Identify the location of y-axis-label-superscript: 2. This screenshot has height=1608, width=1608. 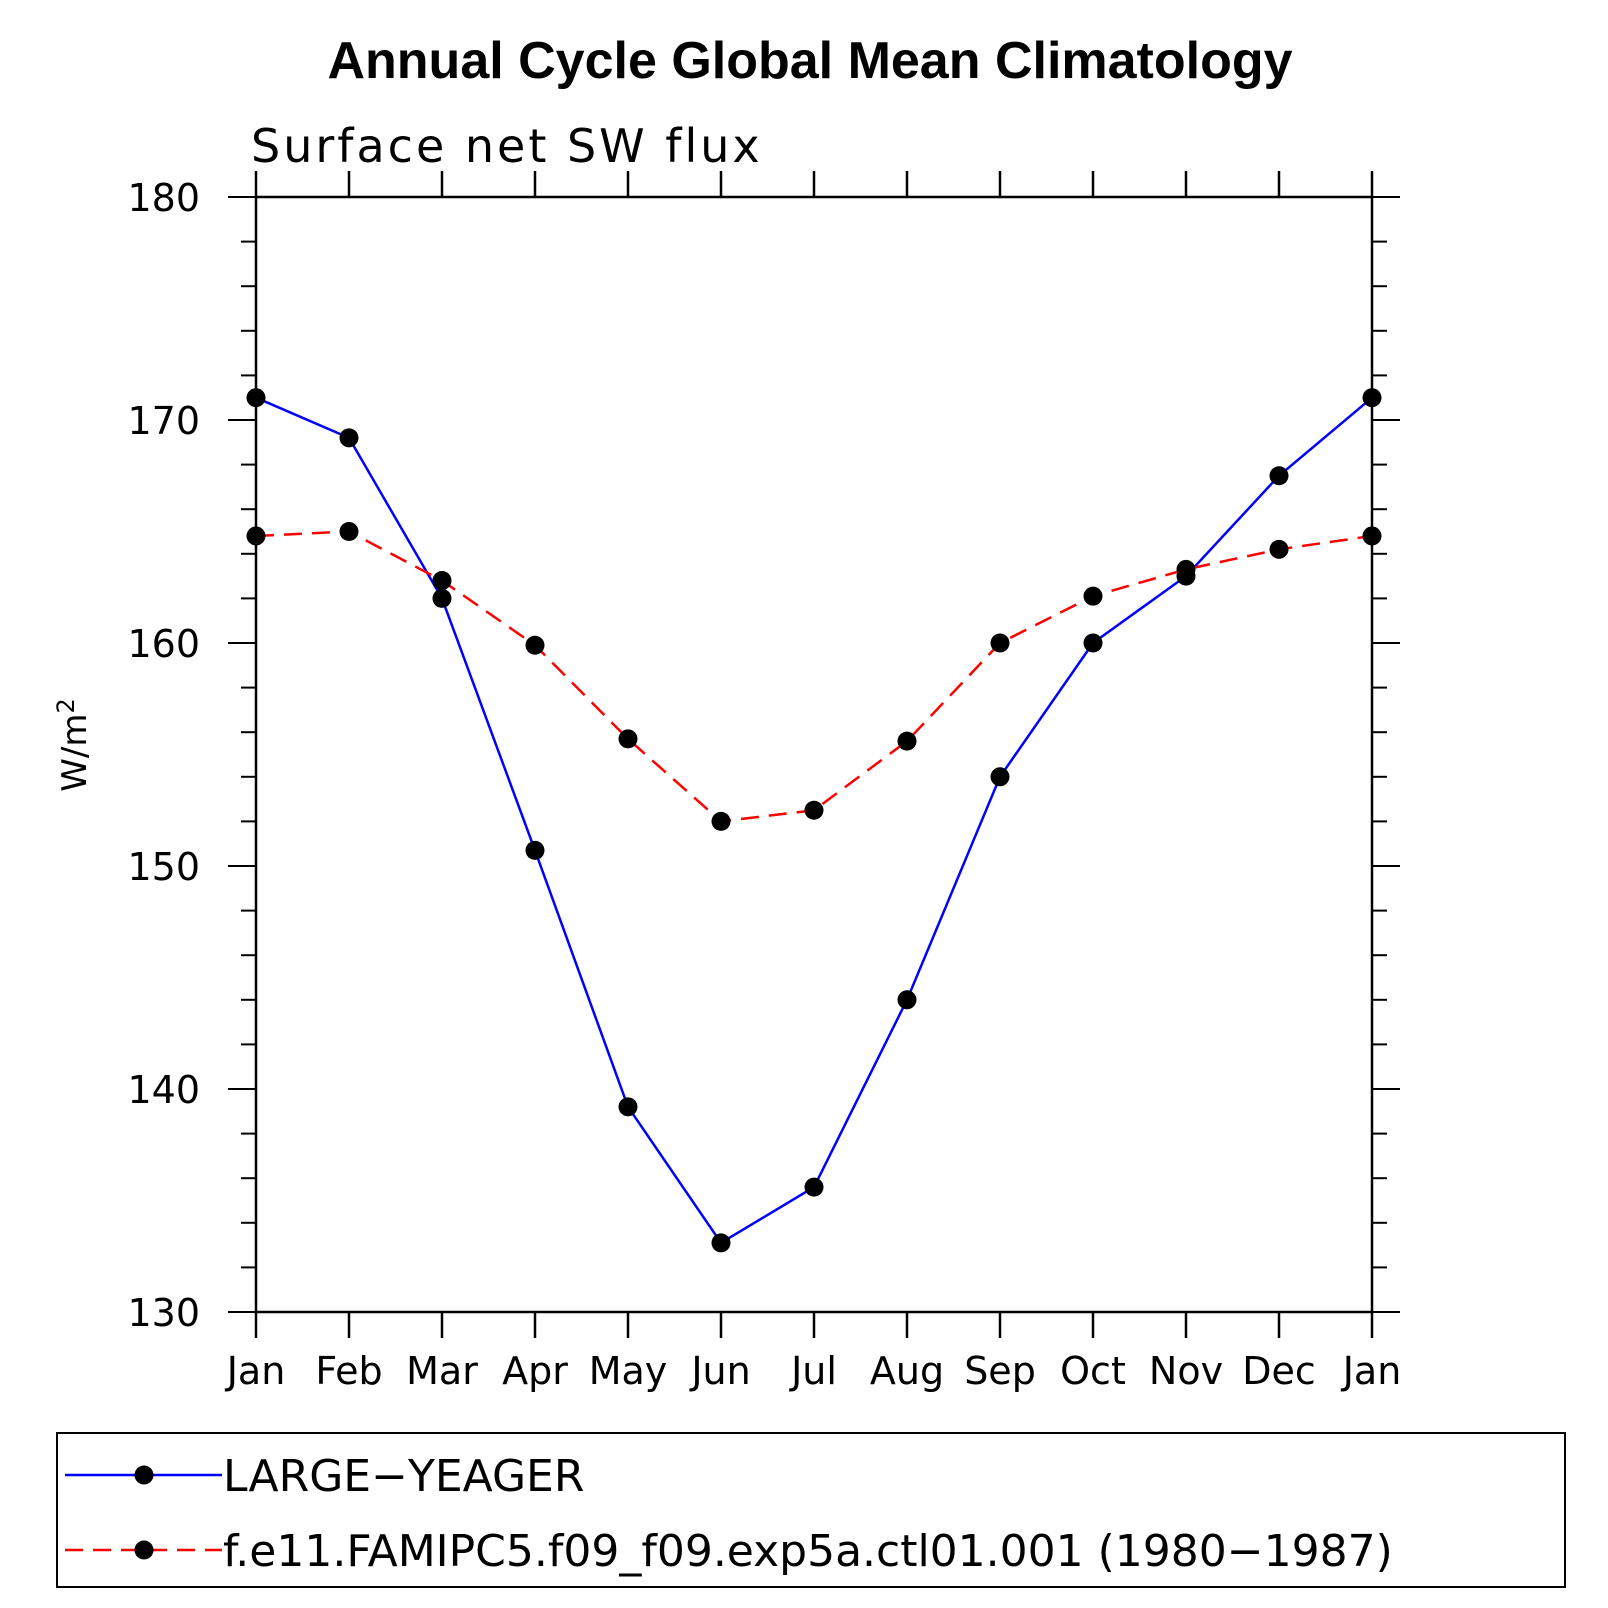
(66, 705).